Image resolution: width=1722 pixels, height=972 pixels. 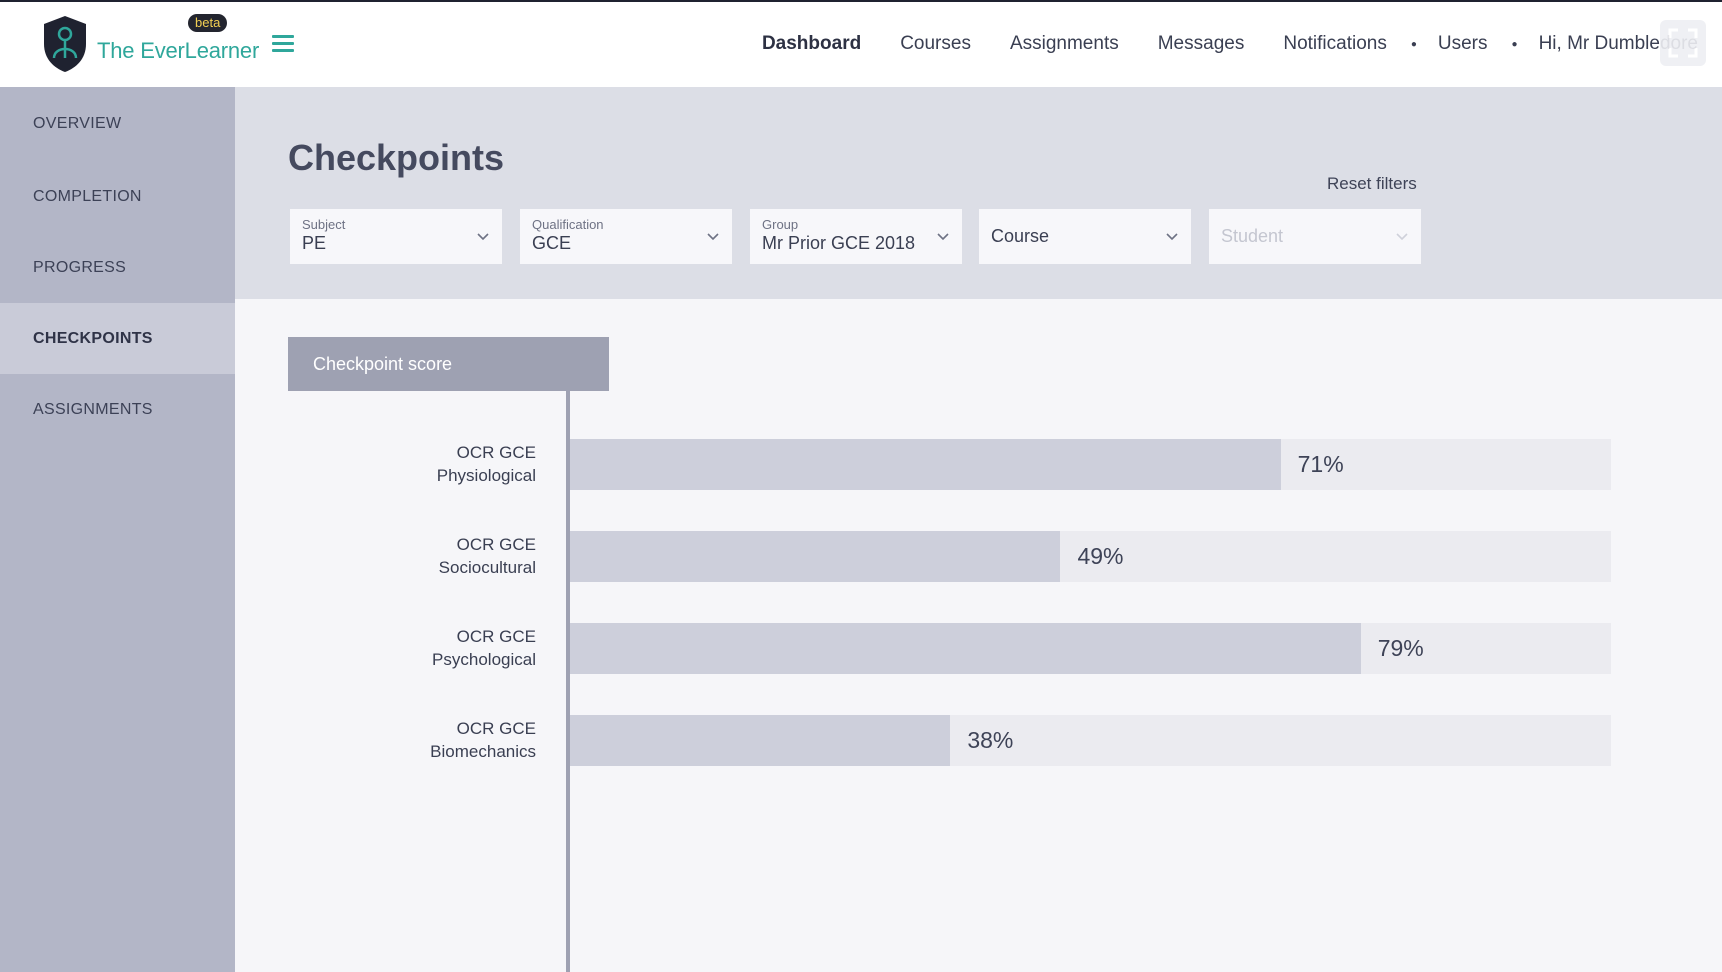 What do you see at coordinates (65, 44) in the screenshot?
I see `shield-logo-icon` at bounding box center [65, 44].